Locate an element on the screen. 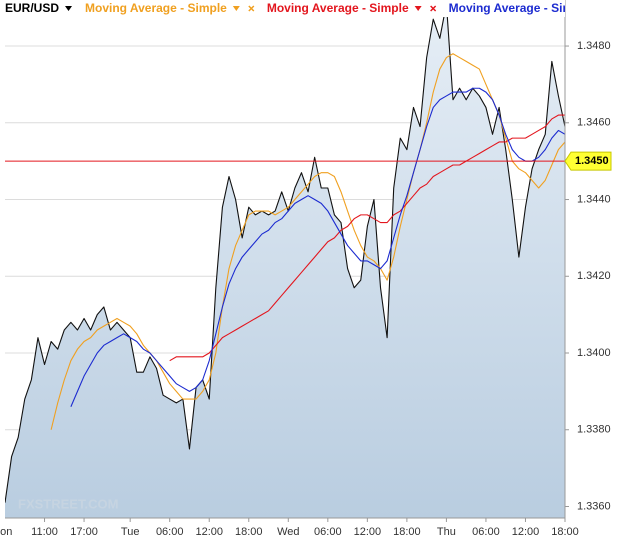 This screenshot has width=620, height=552. y-tick-label: 1.3440 is located at coordinates (594, 199).